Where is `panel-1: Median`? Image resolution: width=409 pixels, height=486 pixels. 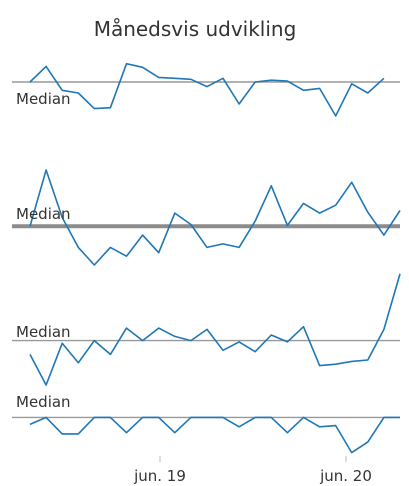 panel-1: Median is located at coordinates (206, 89).